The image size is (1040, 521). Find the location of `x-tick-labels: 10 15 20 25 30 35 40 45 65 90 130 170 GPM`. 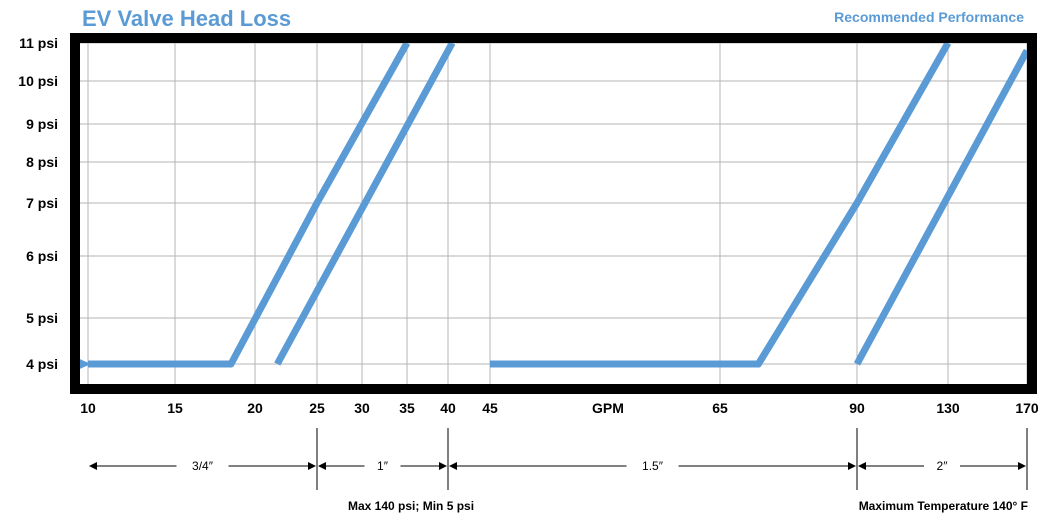

x-tick-labels: 10 15 20 25 30 35 40 45 65 90 130 170 GPM is located at coordinates (559, 408).